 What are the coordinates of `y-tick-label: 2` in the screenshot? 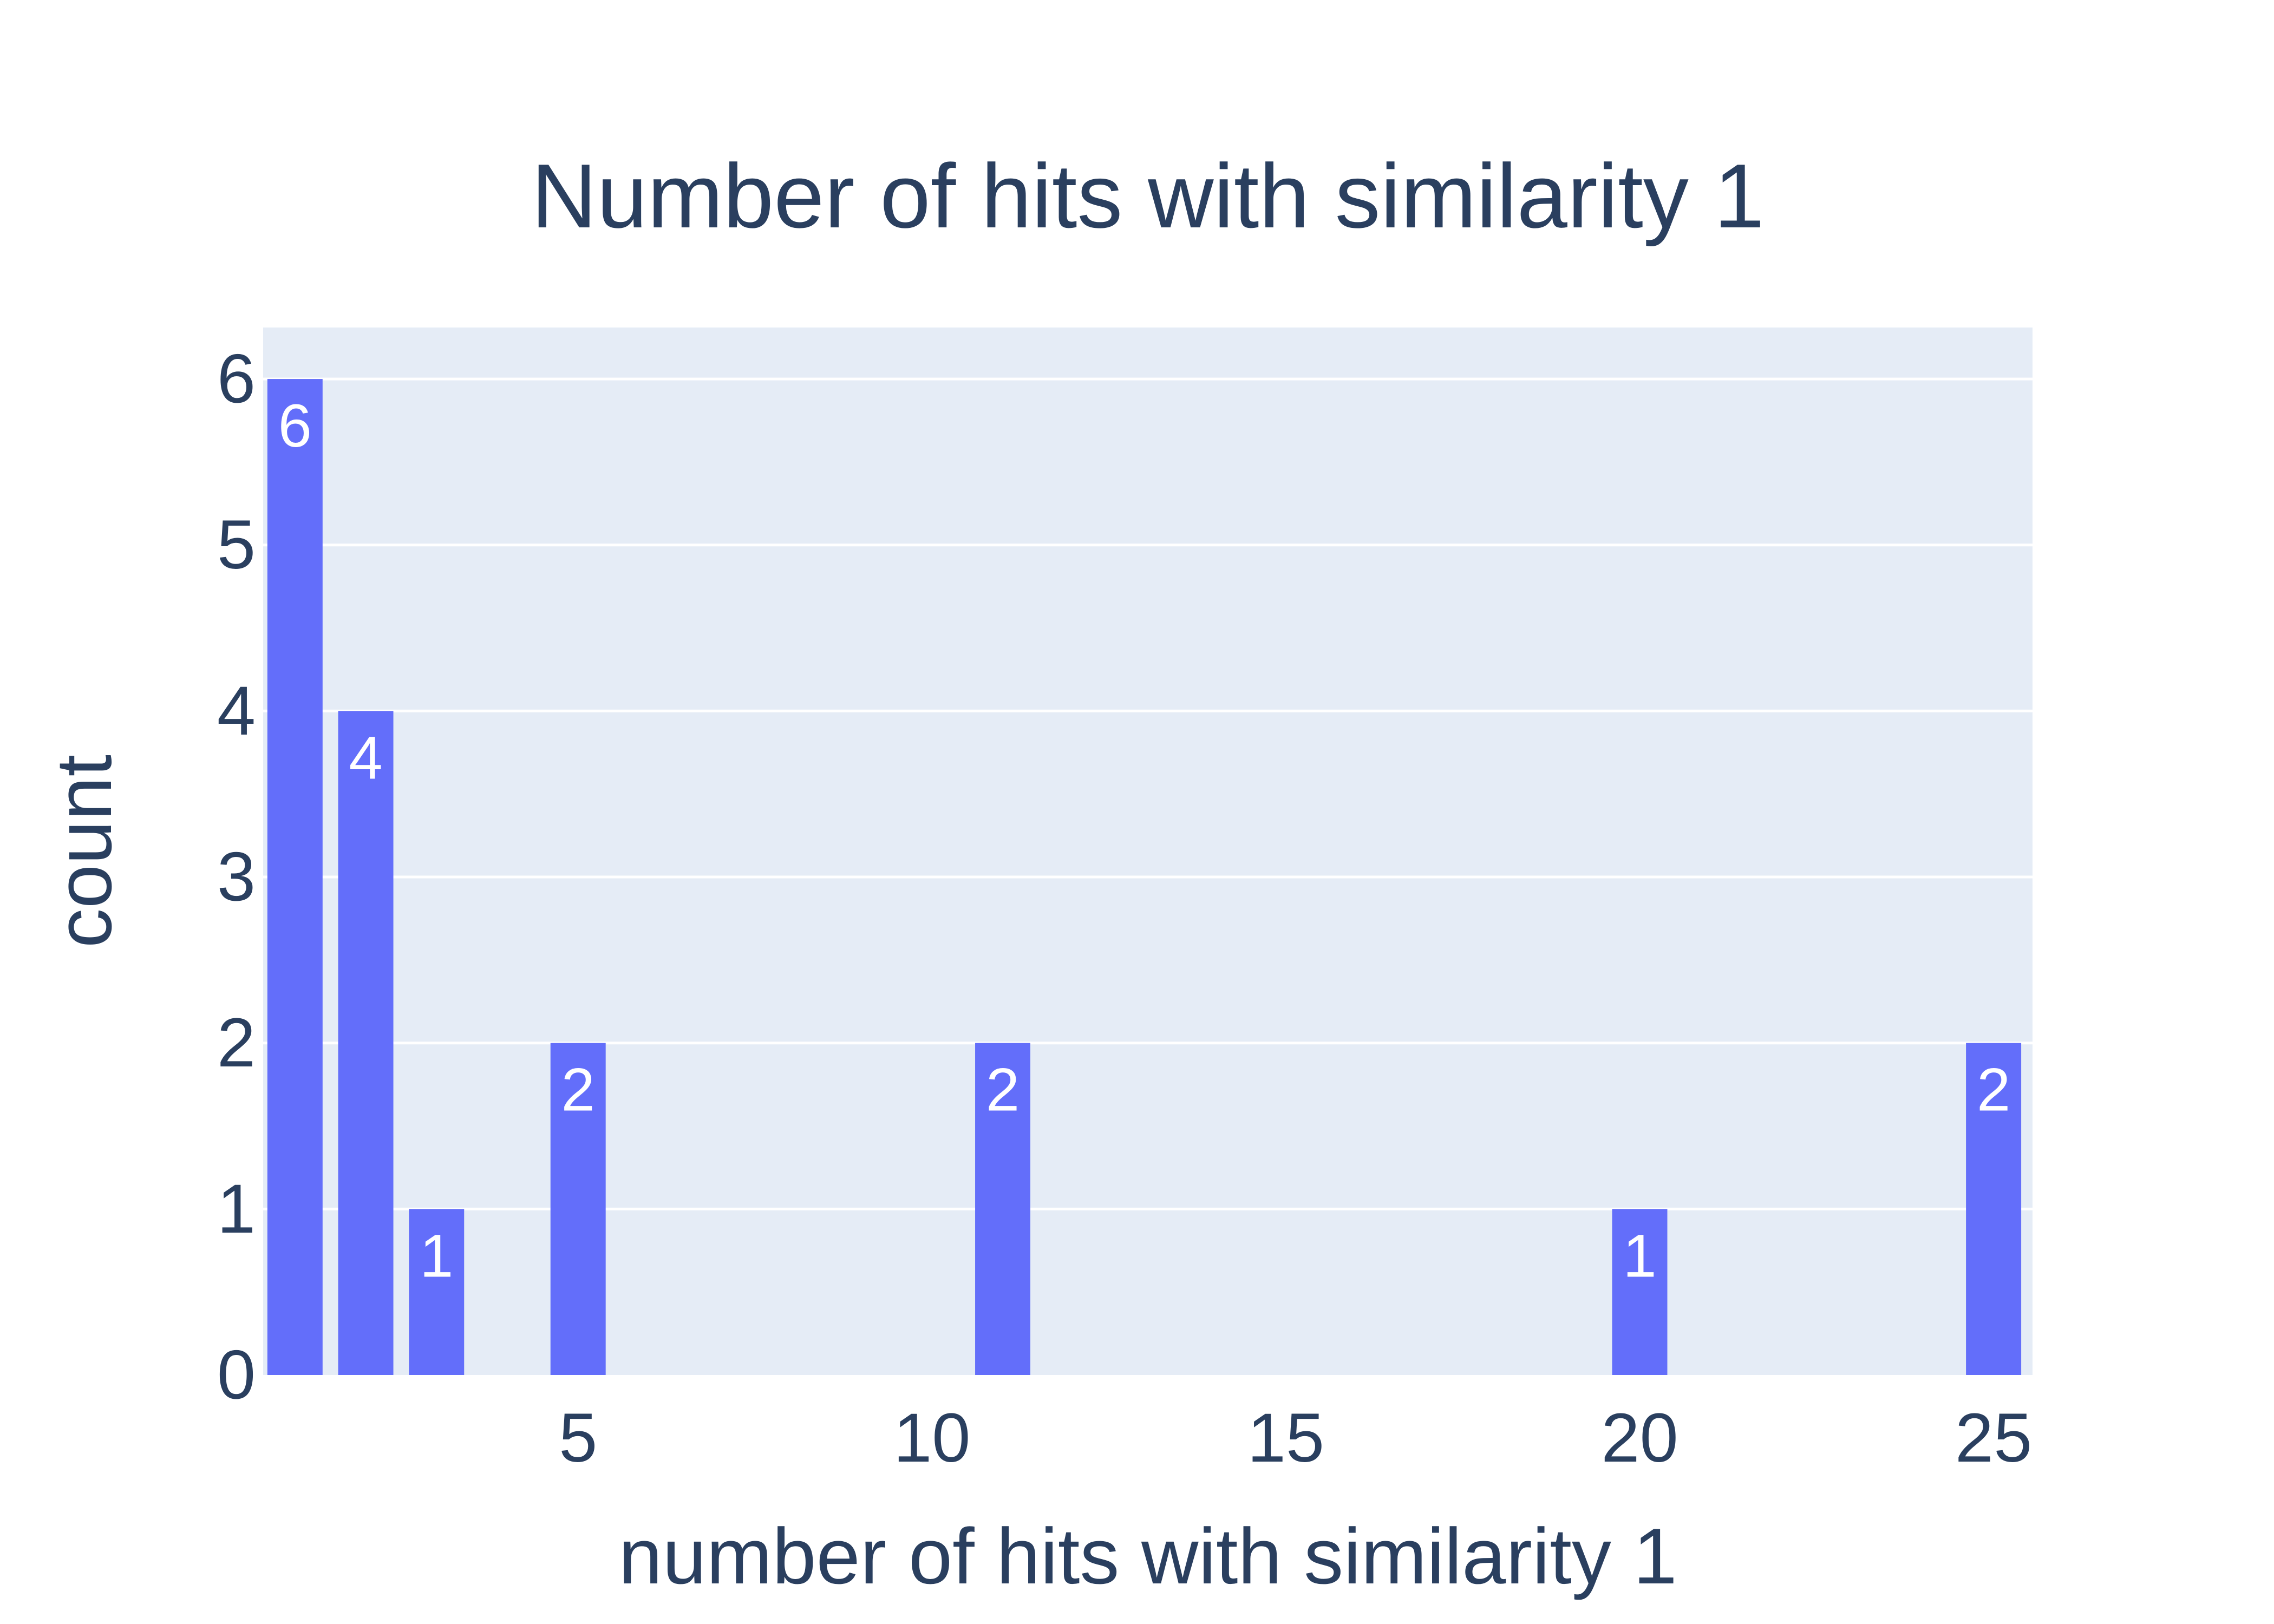 It's located at (237, 1043).